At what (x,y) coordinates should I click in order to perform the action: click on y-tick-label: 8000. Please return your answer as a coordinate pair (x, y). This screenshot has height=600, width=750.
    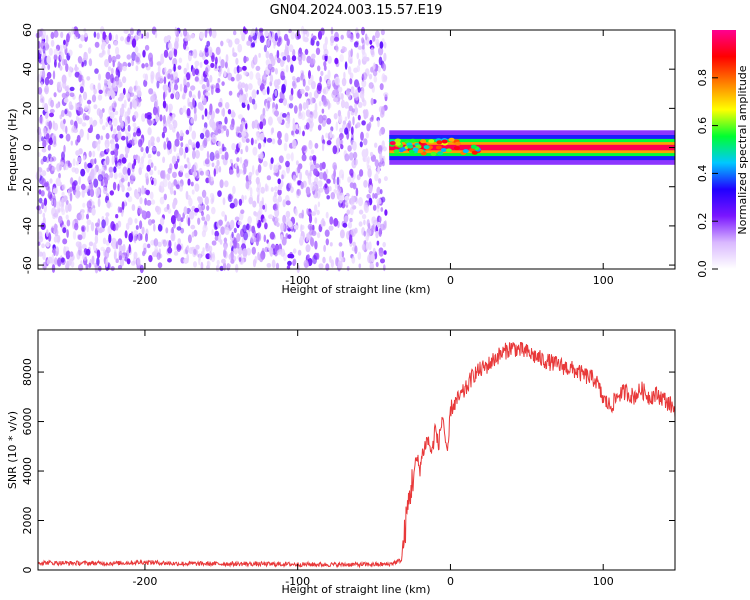
    Looking at the image, I should click on (27, 372).